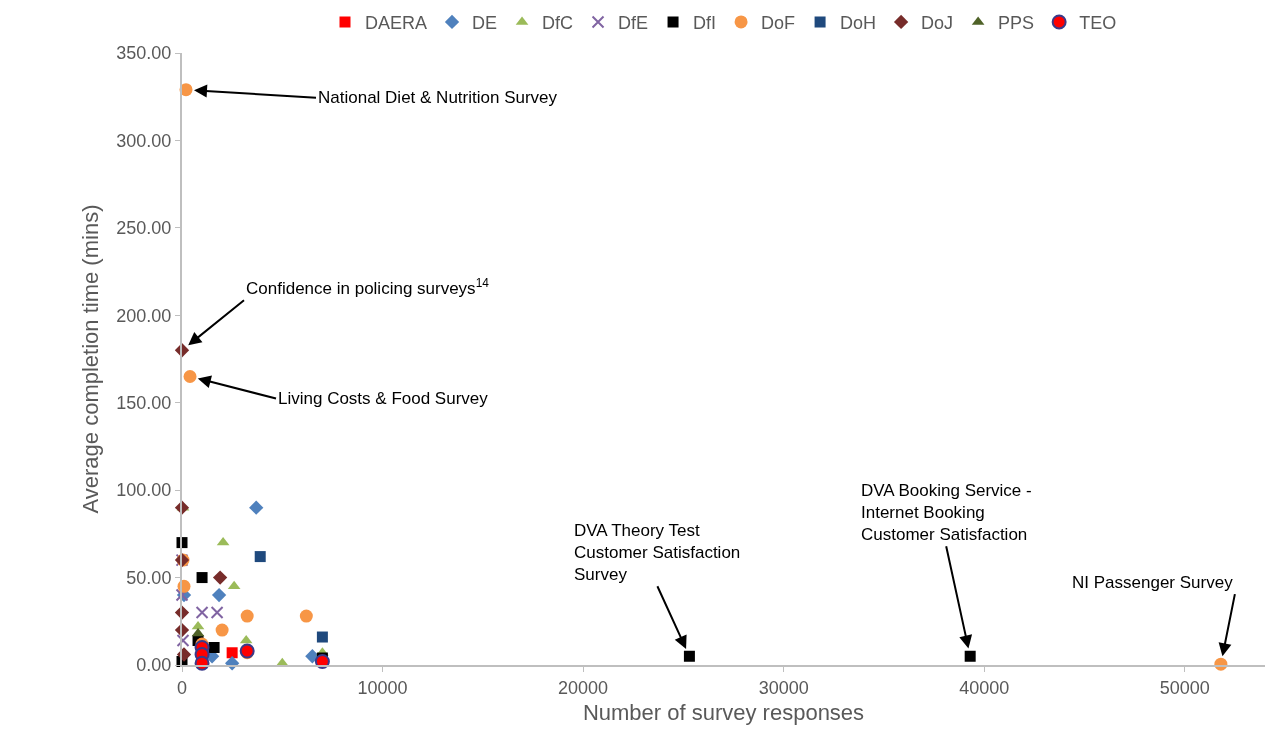  Describe the element at coordinates (149, 577) in the screenshot. I see `y-tick-label: 50.00` at that location.